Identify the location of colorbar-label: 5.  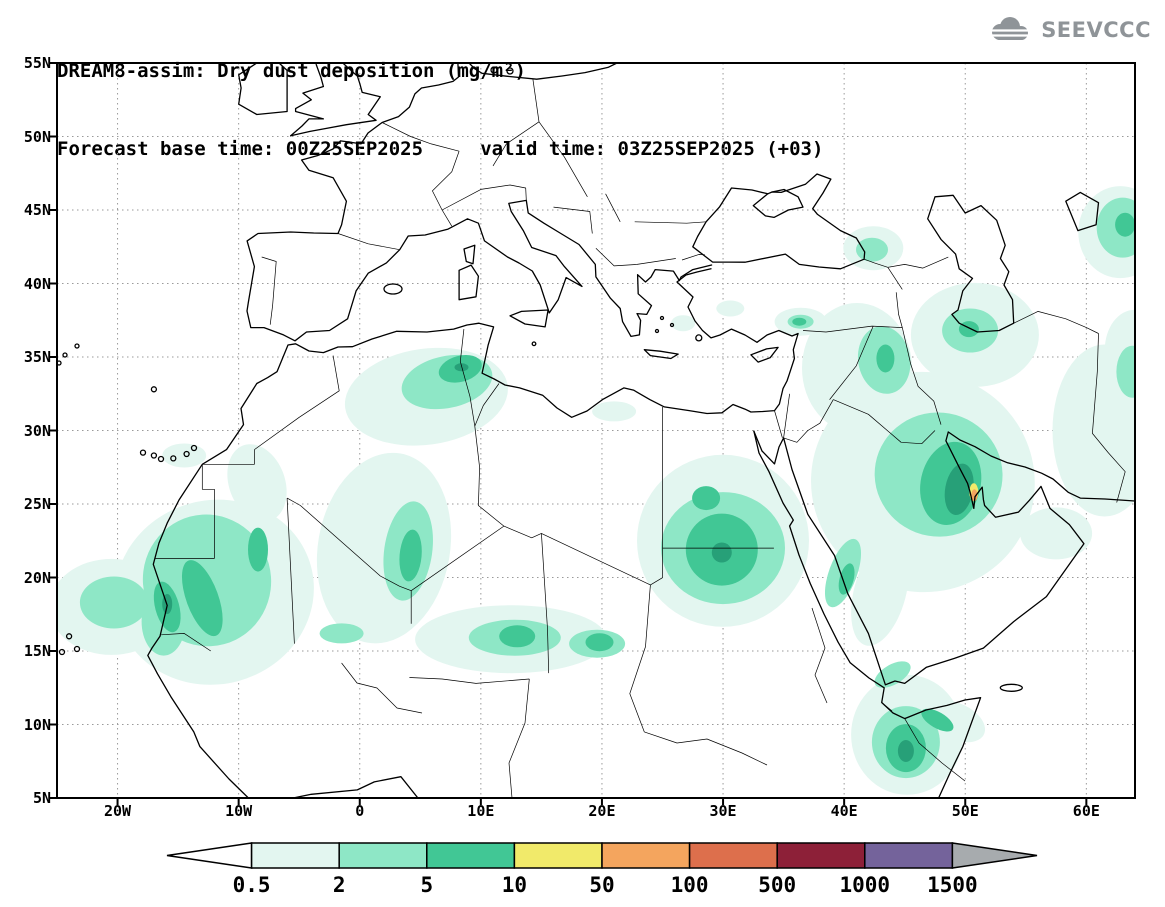
(427, 885).